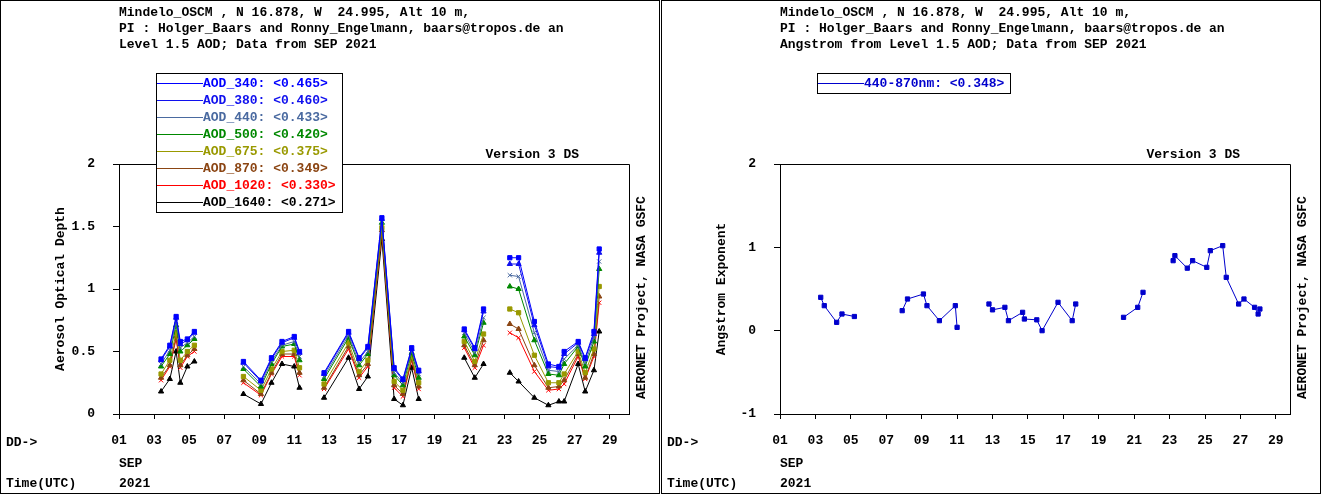  What do you see at coordinates (83, 351) in the screenshot?
I see `y-tick-label: 0.5` at bounding box center [83, 351].